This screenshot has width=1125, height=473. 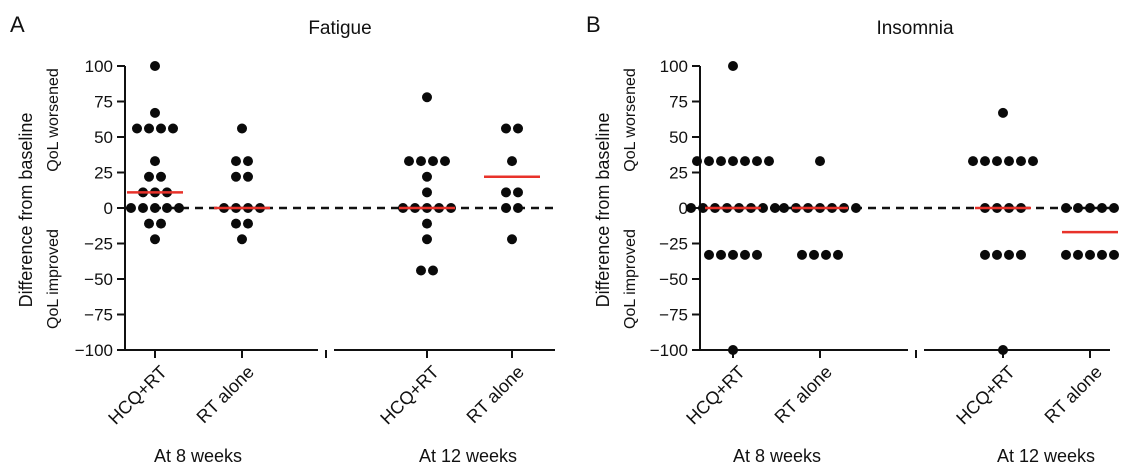 I want to click on y-sublabel-worsened: QoL worsened, so click(x=53, y=119).